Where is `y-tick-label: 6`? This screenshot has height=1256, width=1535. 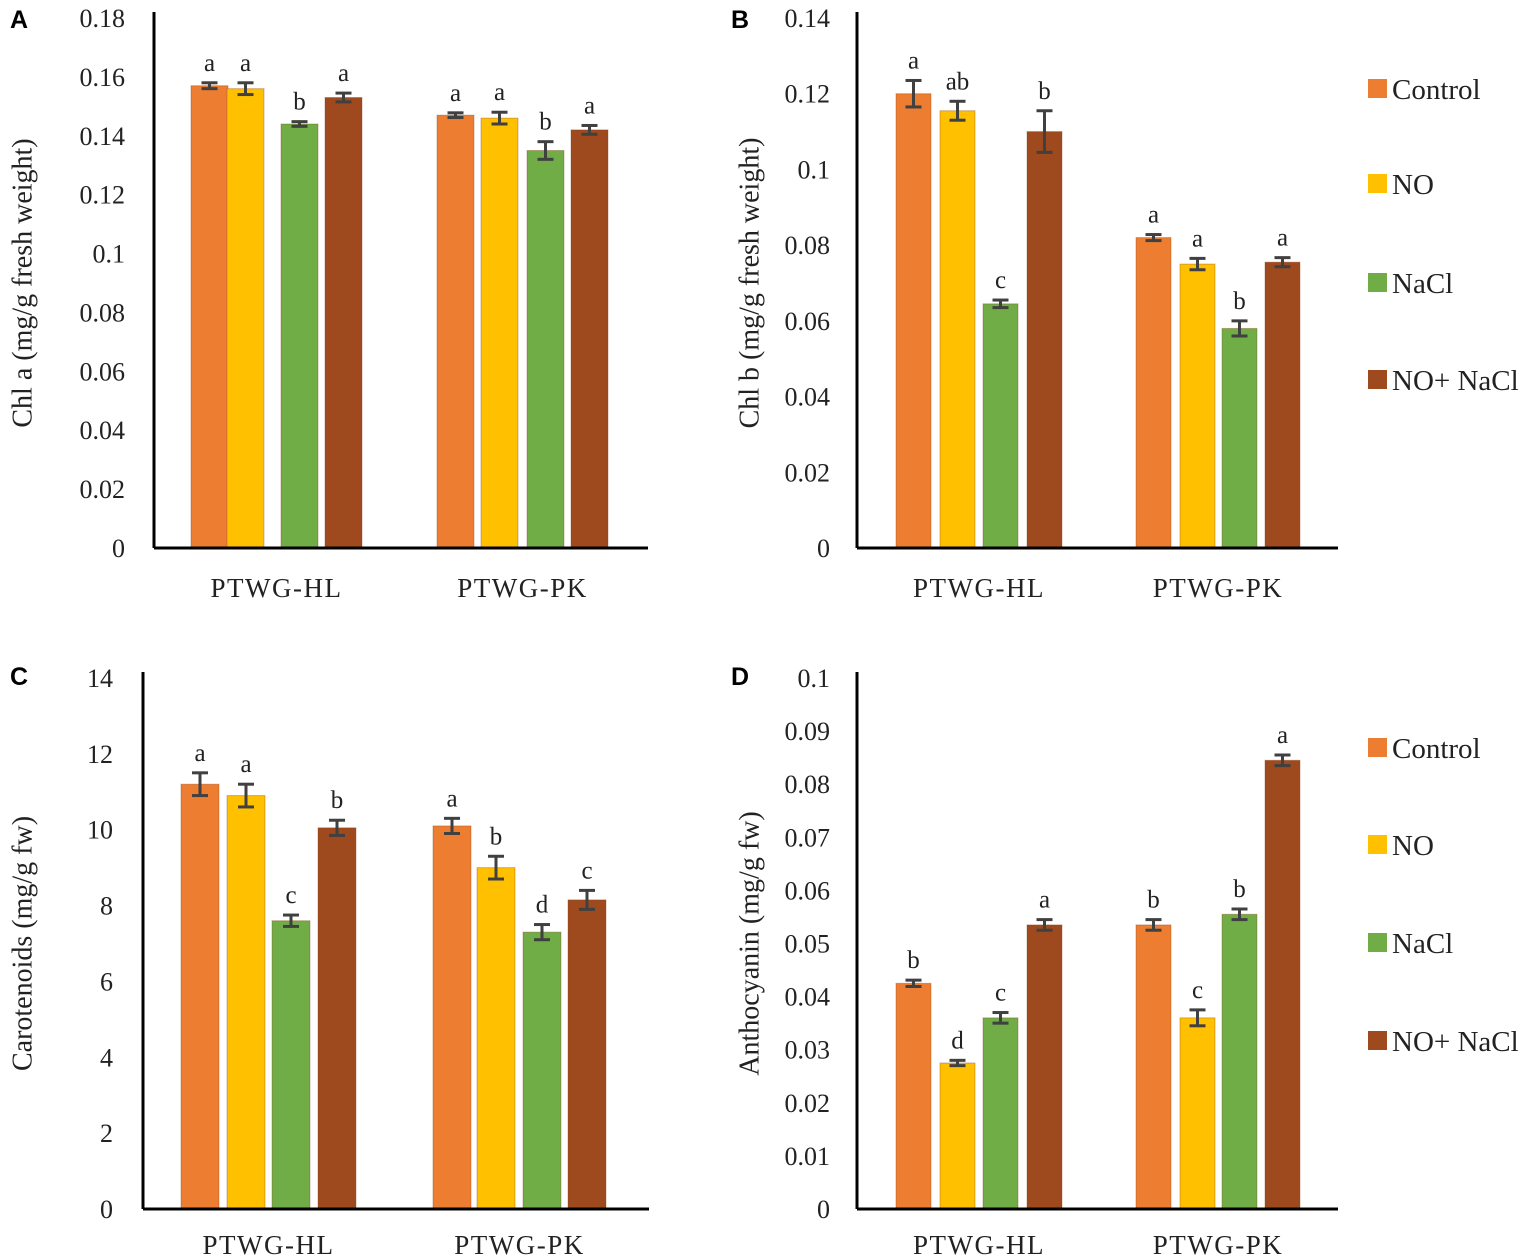 y-tick-label: 6 is located at coordinates (106, 981).